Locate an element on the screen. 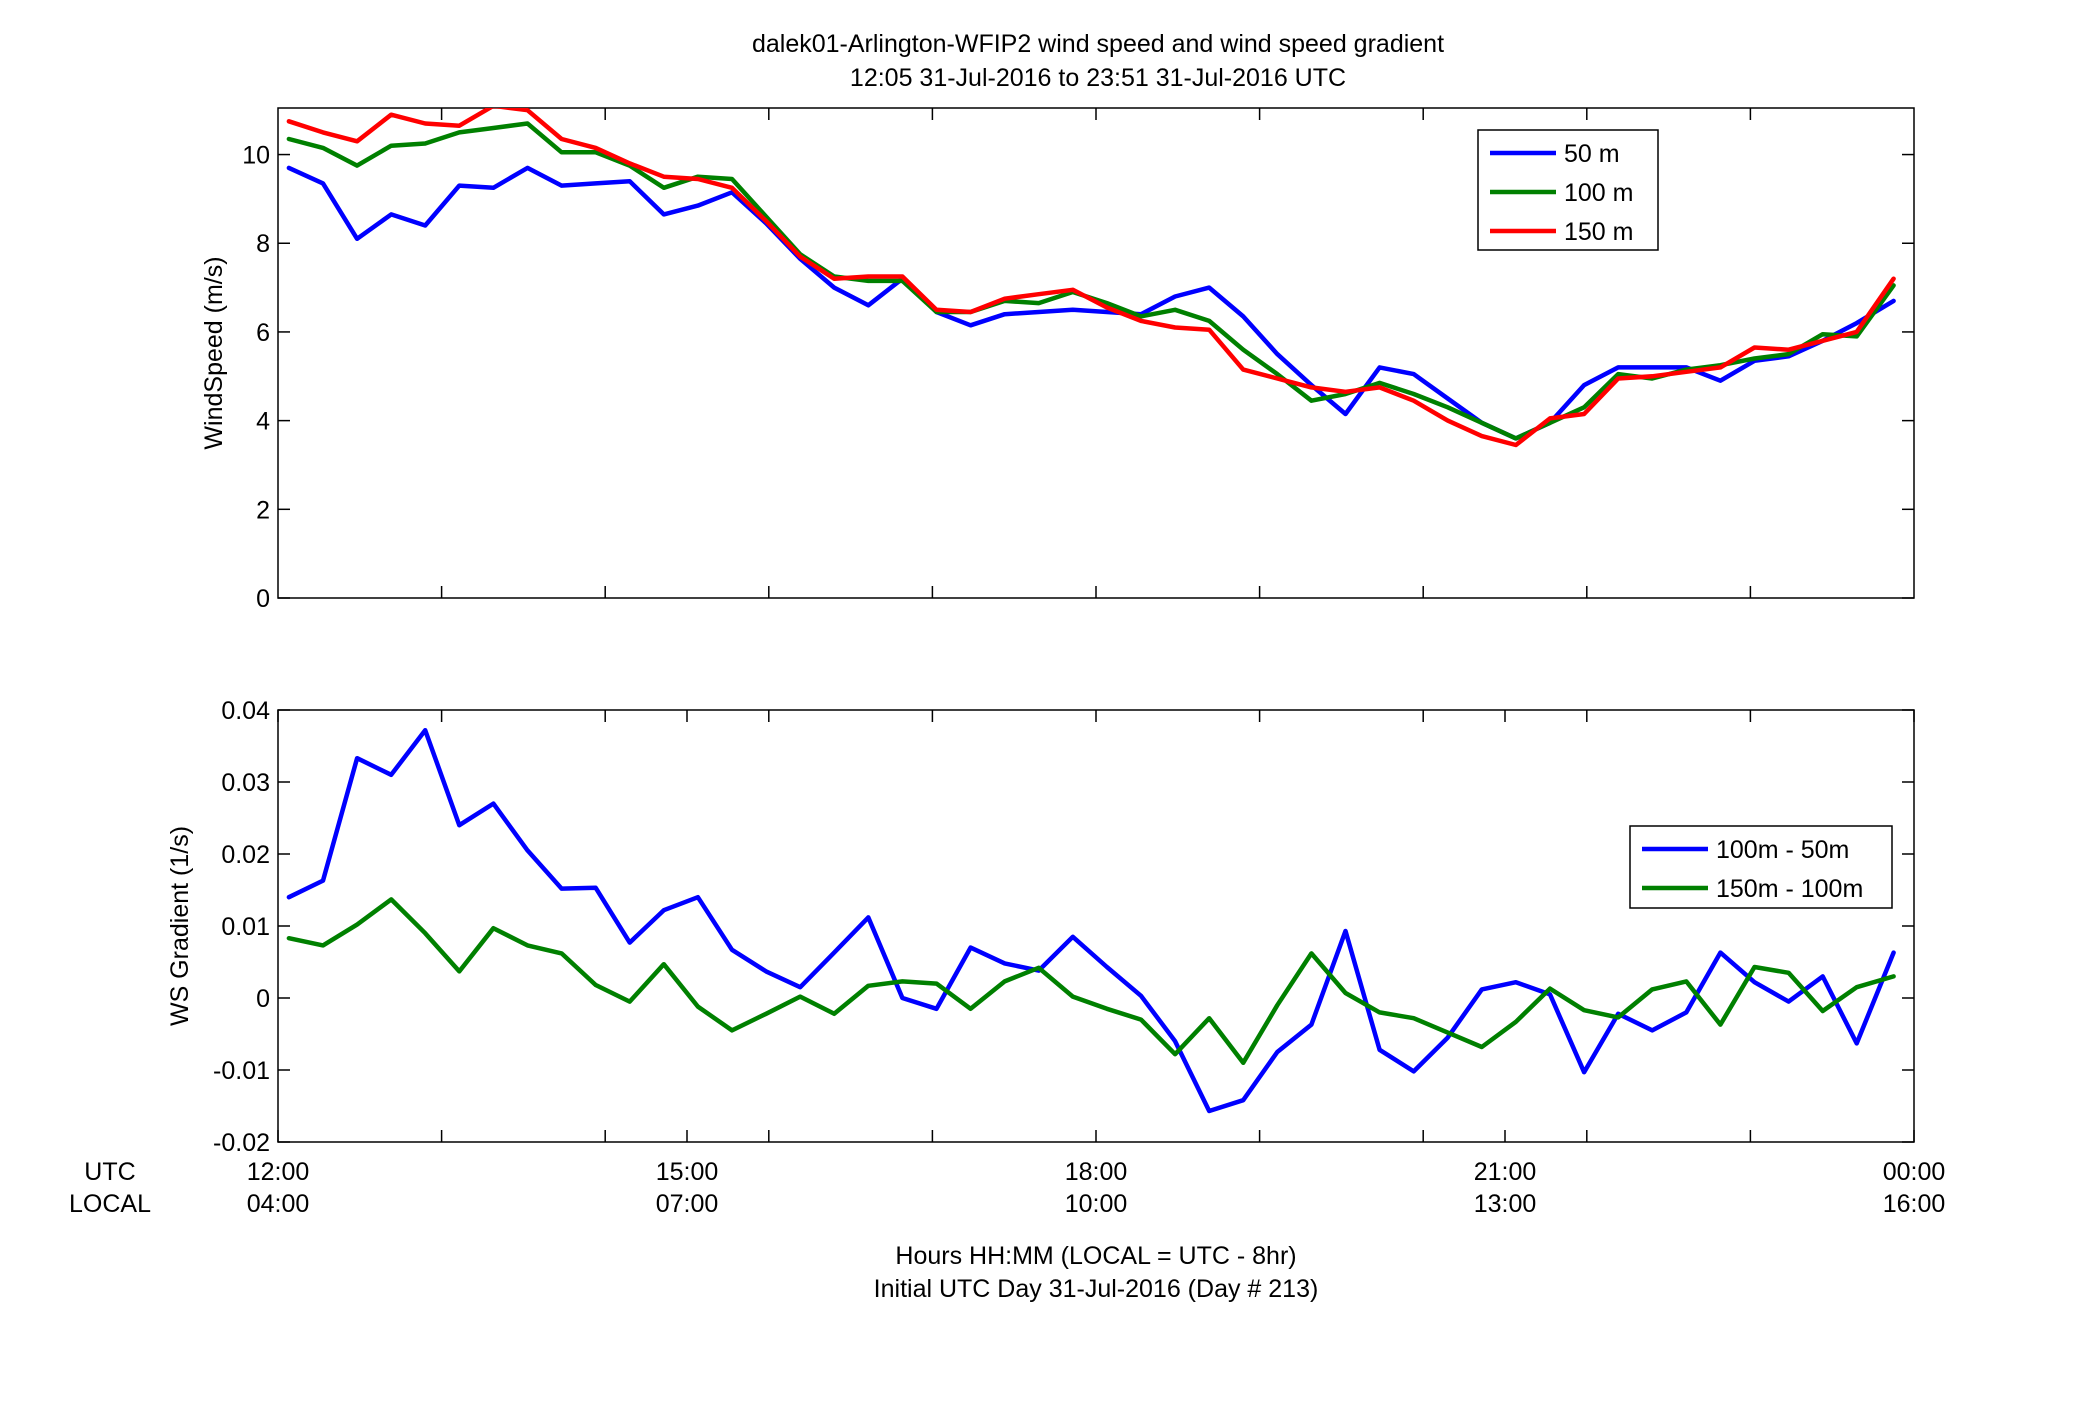 The height and width of the screenshot is (1425, 2098). series-line-50m is located at coordinates (1091, 303).